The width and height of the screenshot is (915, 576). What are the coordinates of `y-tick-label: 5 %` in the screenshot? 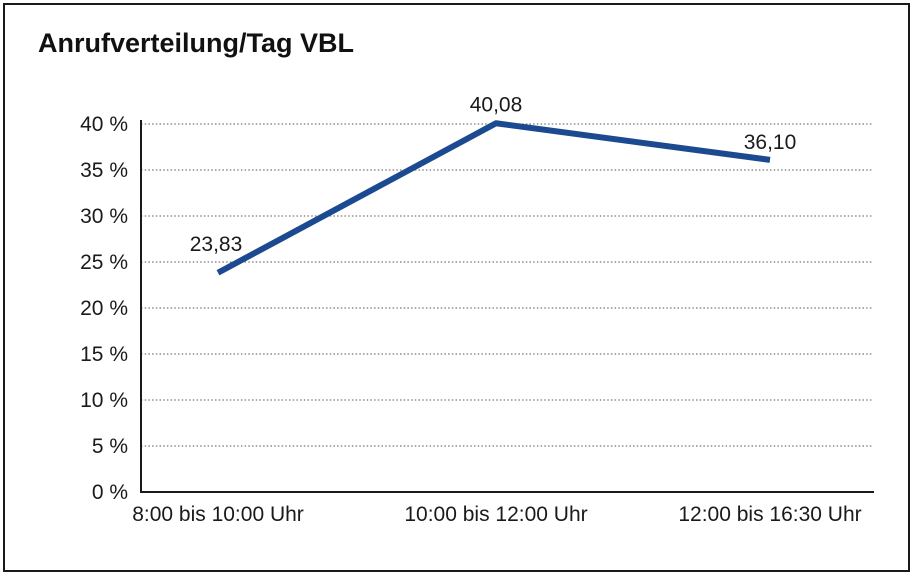 It's located at (110, 446).